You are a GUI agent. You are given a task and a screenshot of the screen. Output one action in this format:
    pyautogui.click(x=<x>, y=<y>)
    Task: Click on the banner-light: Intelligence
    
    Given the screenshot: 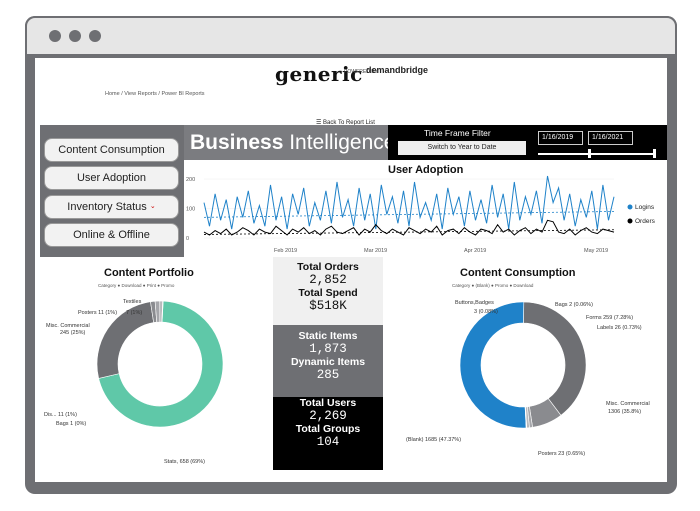 What is the action you would take?
    pyautogui.click(x=339, y=142)
    